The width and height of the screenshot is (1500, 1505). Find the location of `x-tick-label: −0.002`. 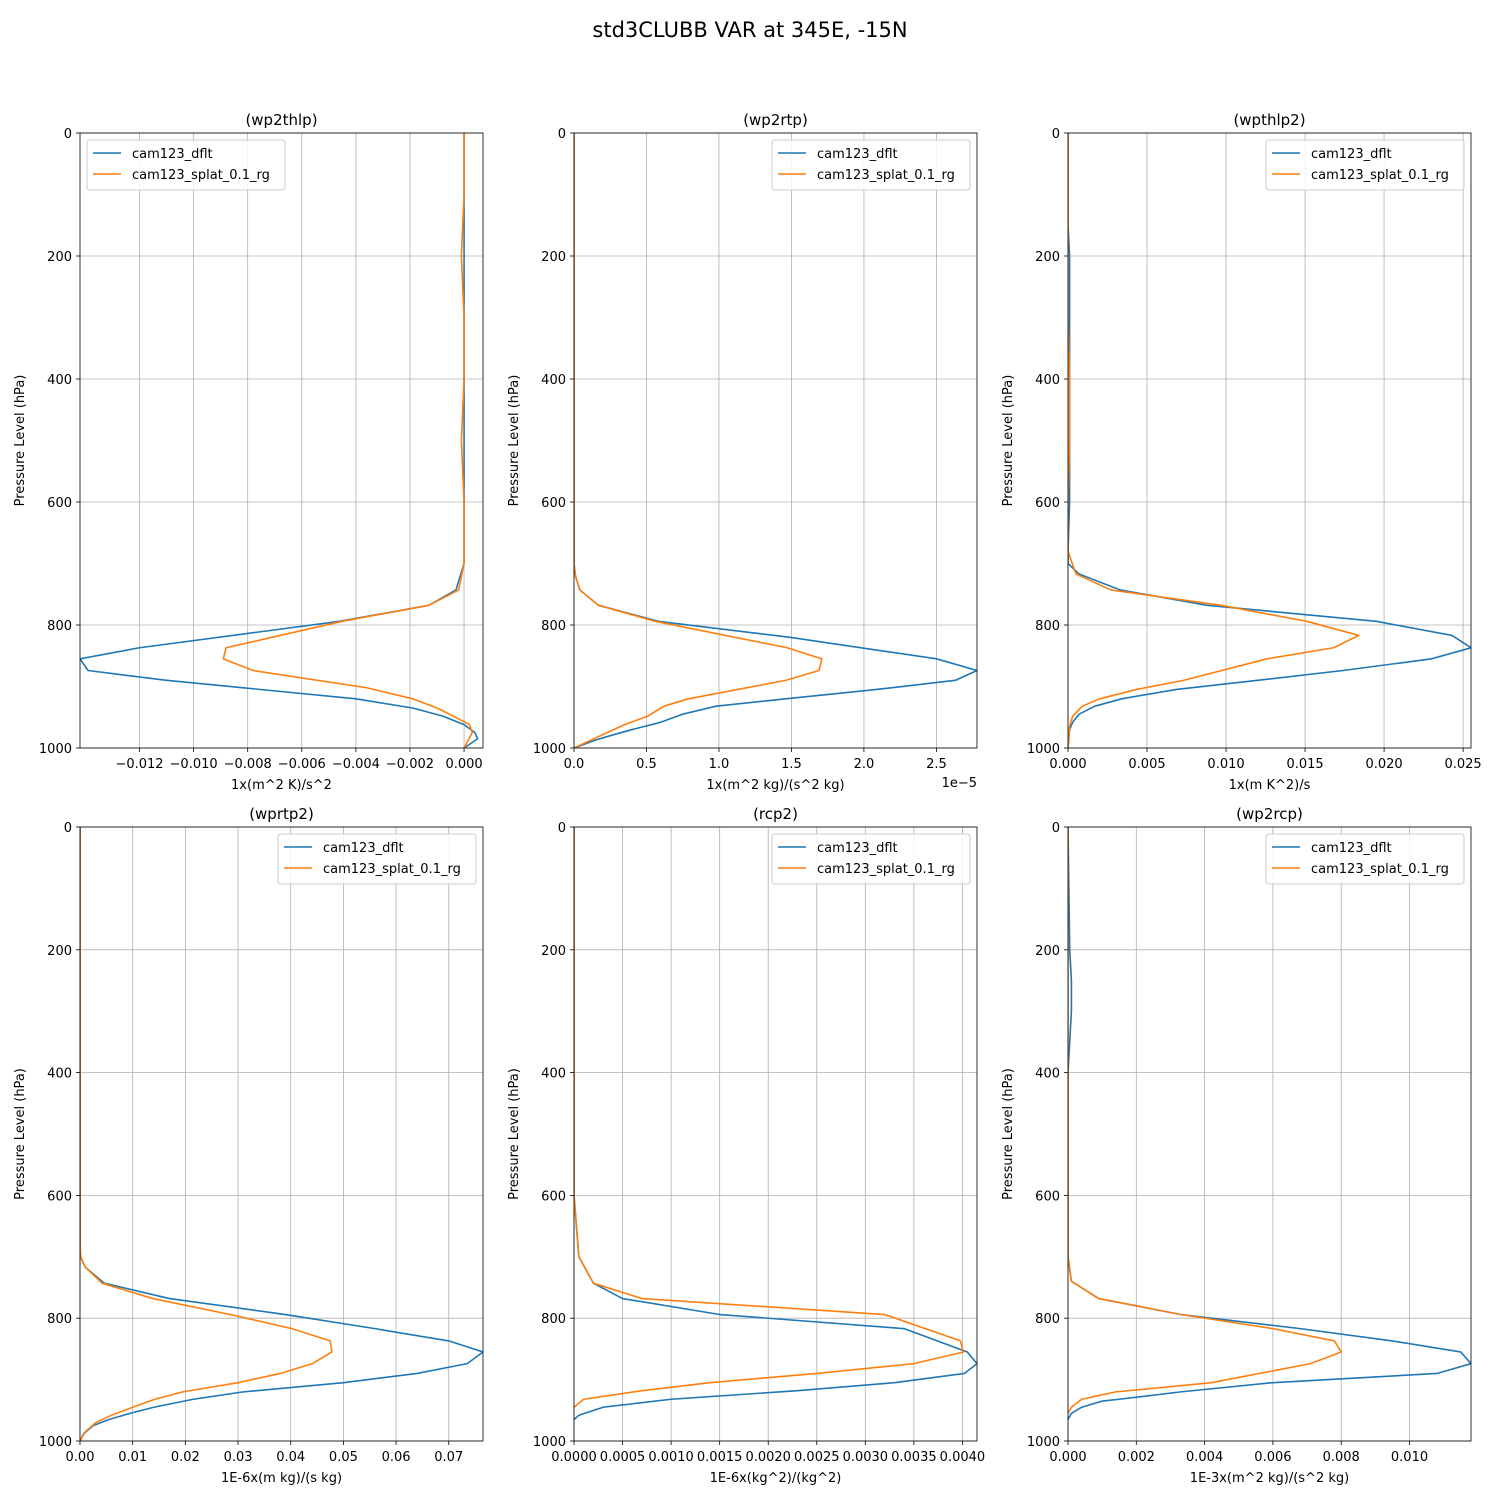

x-tick-label: −0.002 is located at coordinates (410, 764).